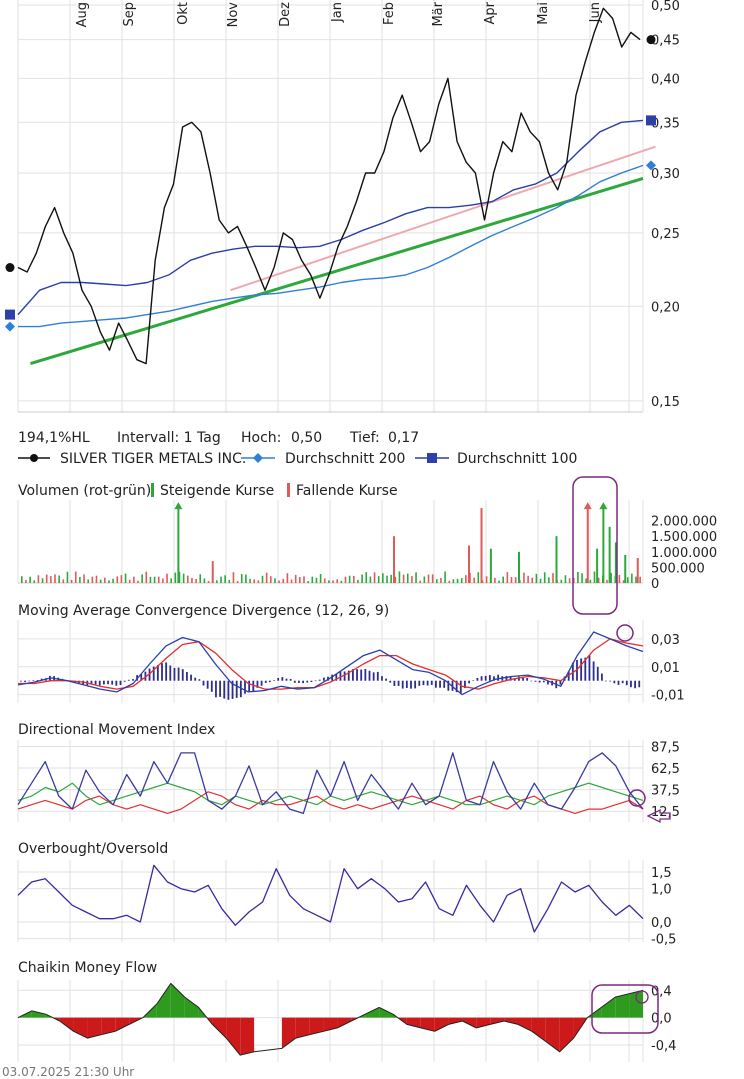  What do you see at coordinates (68, 1072) in the screenshot?
I see `timestamp-label: 03.07.2025 21:30 Uhr` at bounding box center [68, 1072].